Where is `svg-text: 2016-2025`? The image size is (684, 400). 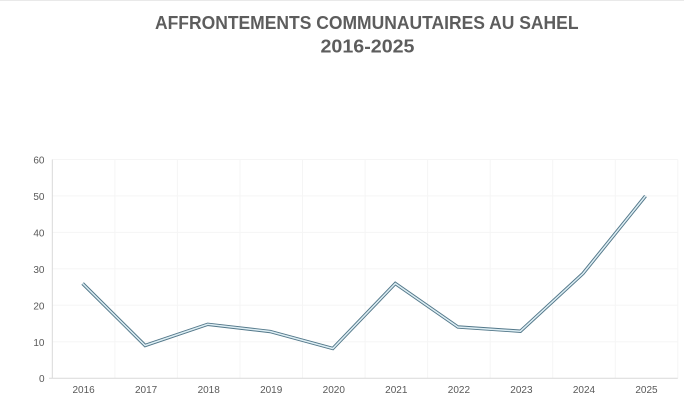
svg-text: 2016-2025 is located at coordinates (368, 45).